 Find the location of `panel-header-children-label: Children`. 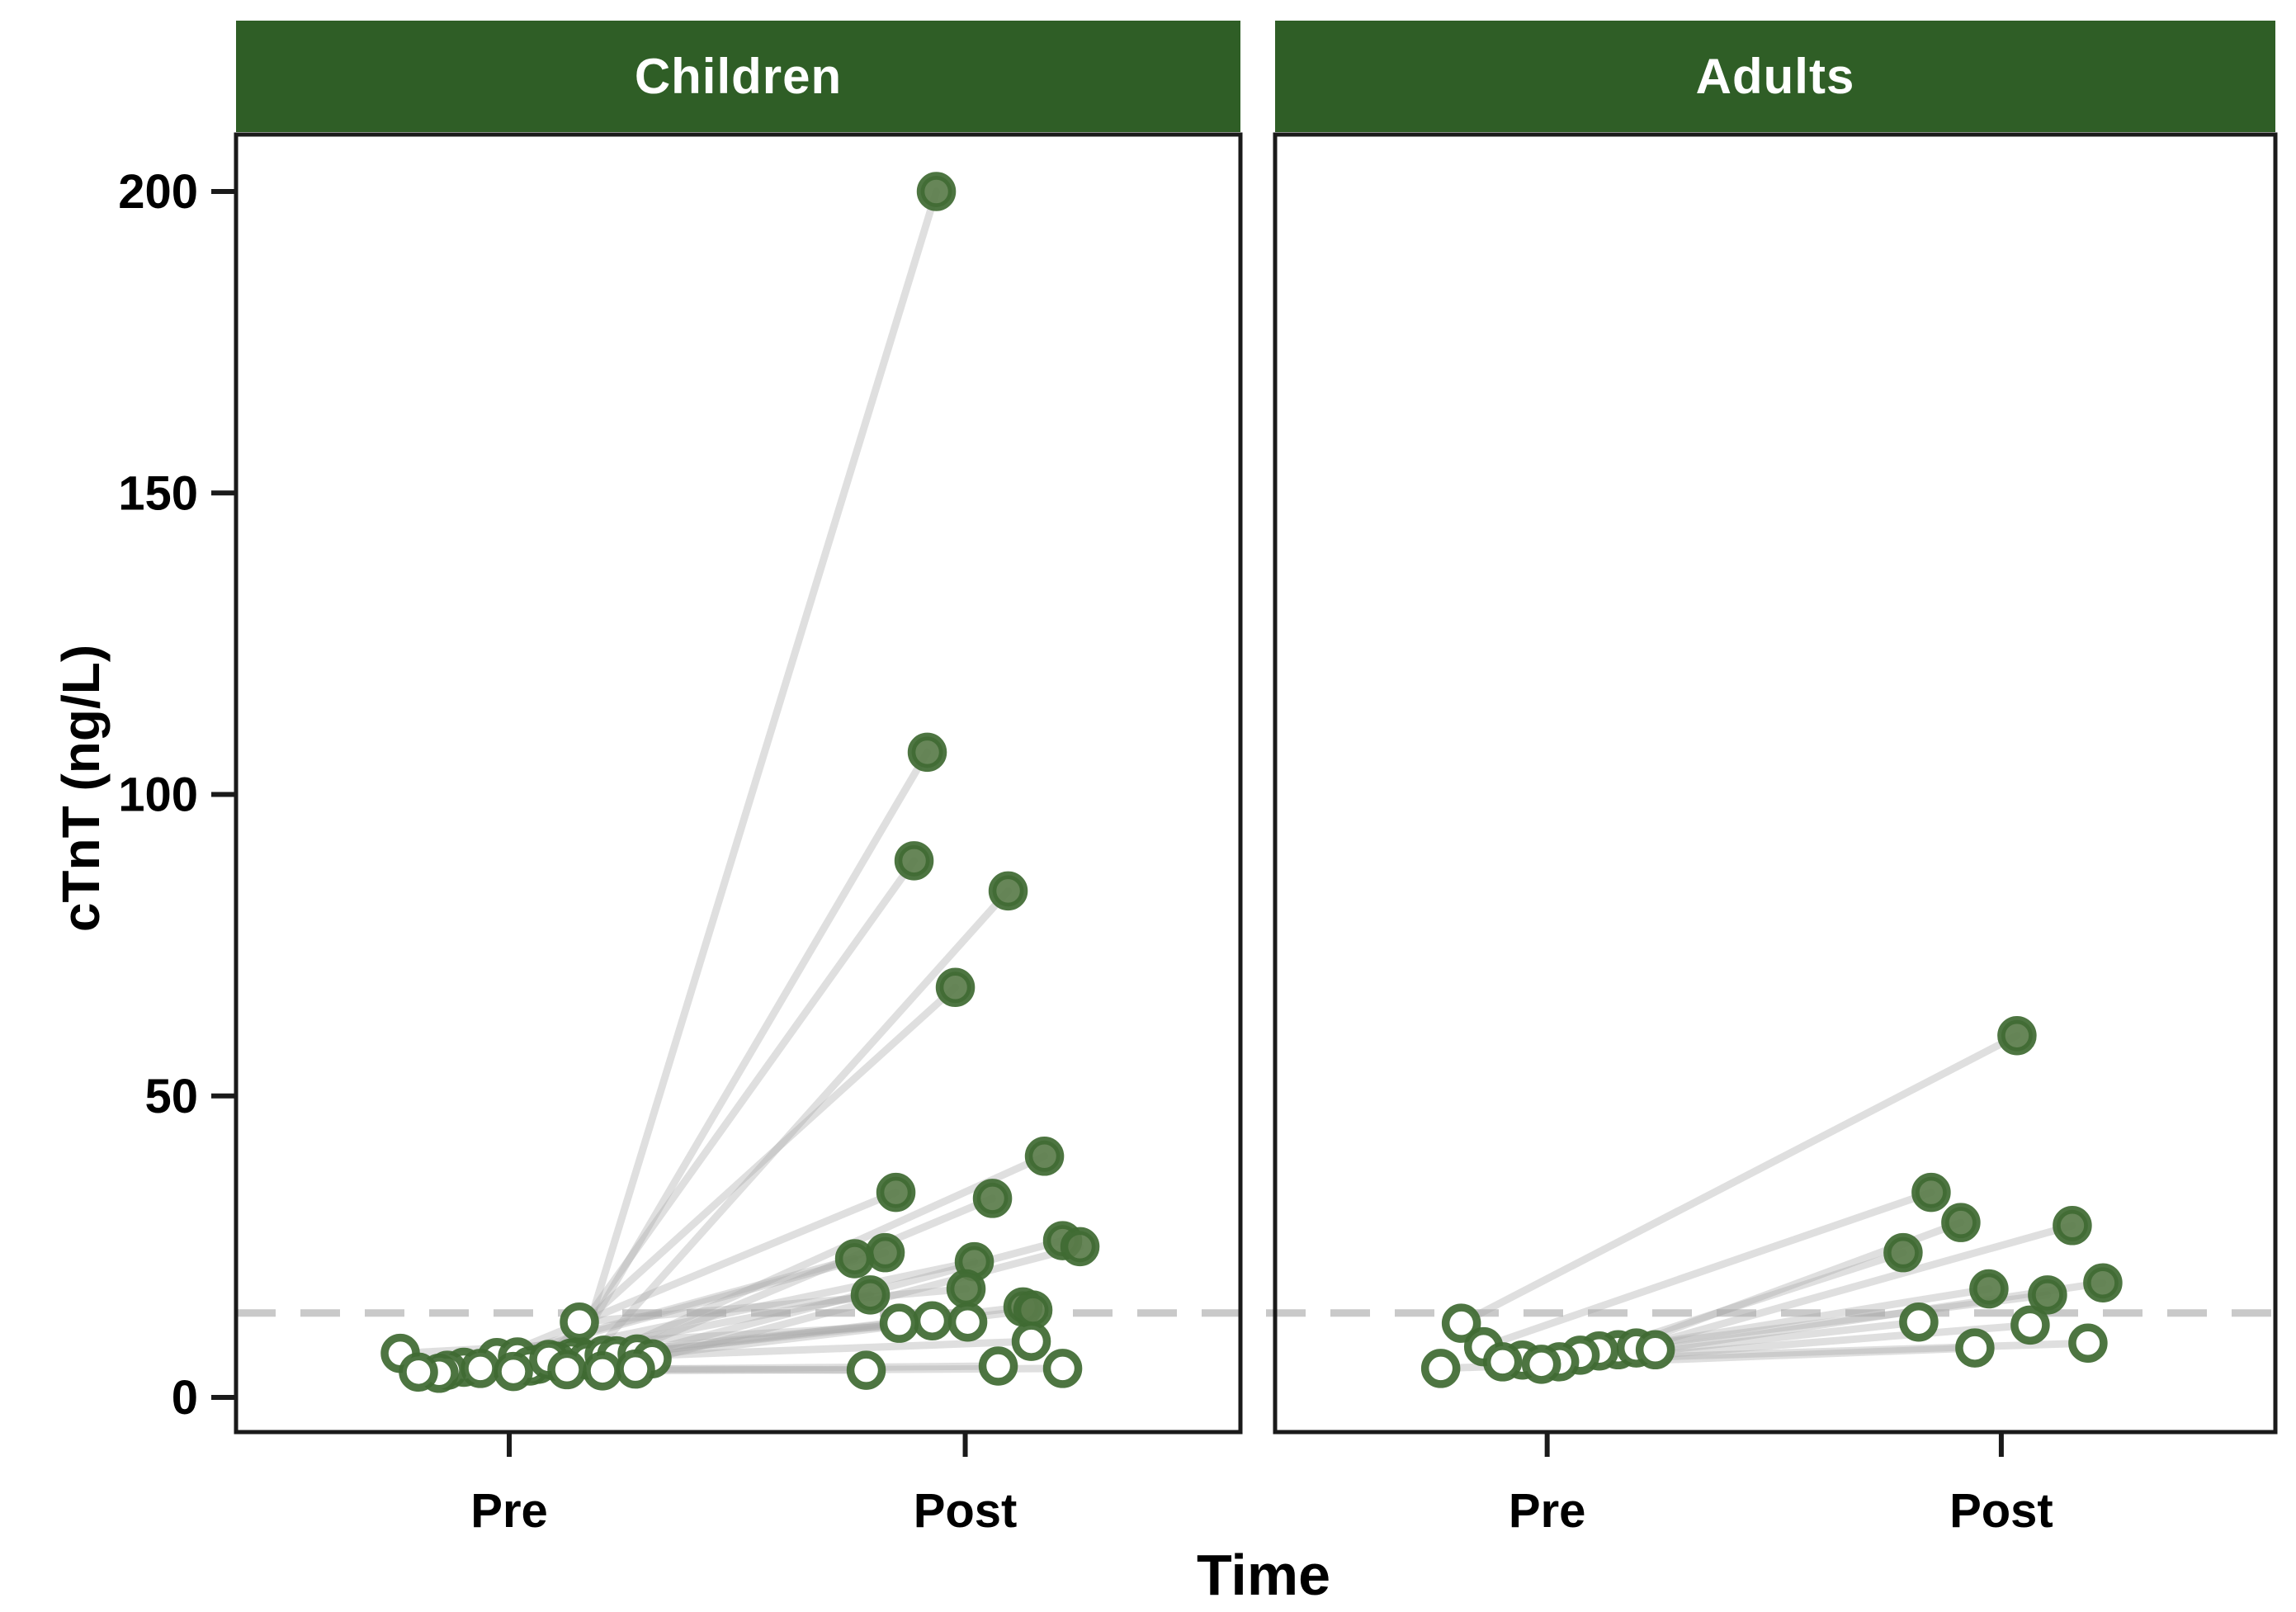

panel-header-children-label: Children is located at coordinates (739, 76).